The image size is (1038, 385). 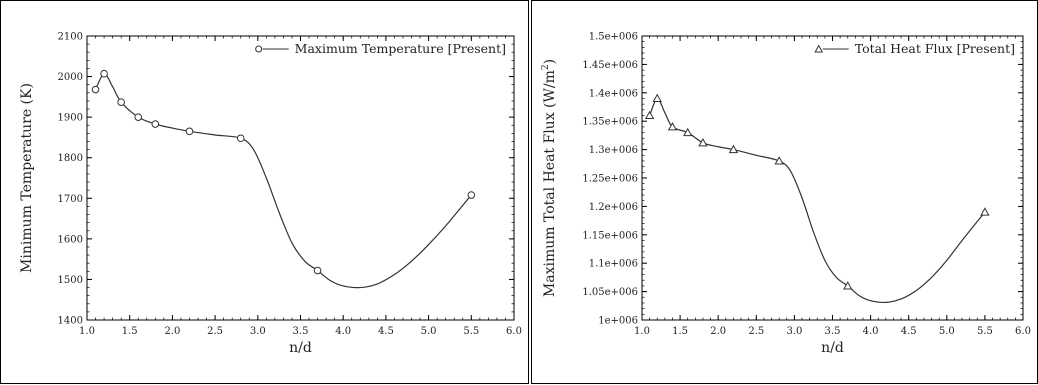 What do you see at coordinates (613, 93) in the screenshot?
I see `y-tick-label: 1.4e+006` at bounding box center [613, 93].